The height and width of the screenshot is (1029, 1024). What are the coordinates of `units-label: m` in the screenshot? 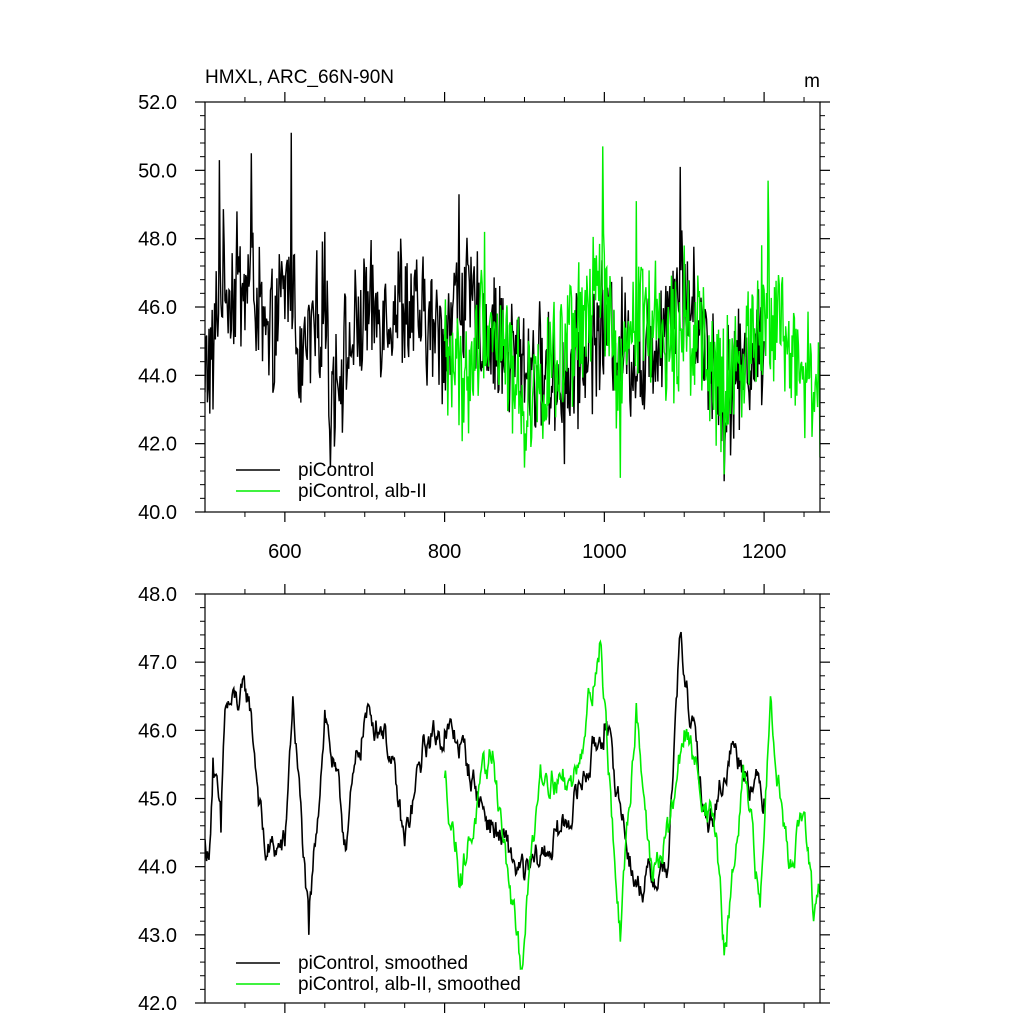 It's located at (812, 81).